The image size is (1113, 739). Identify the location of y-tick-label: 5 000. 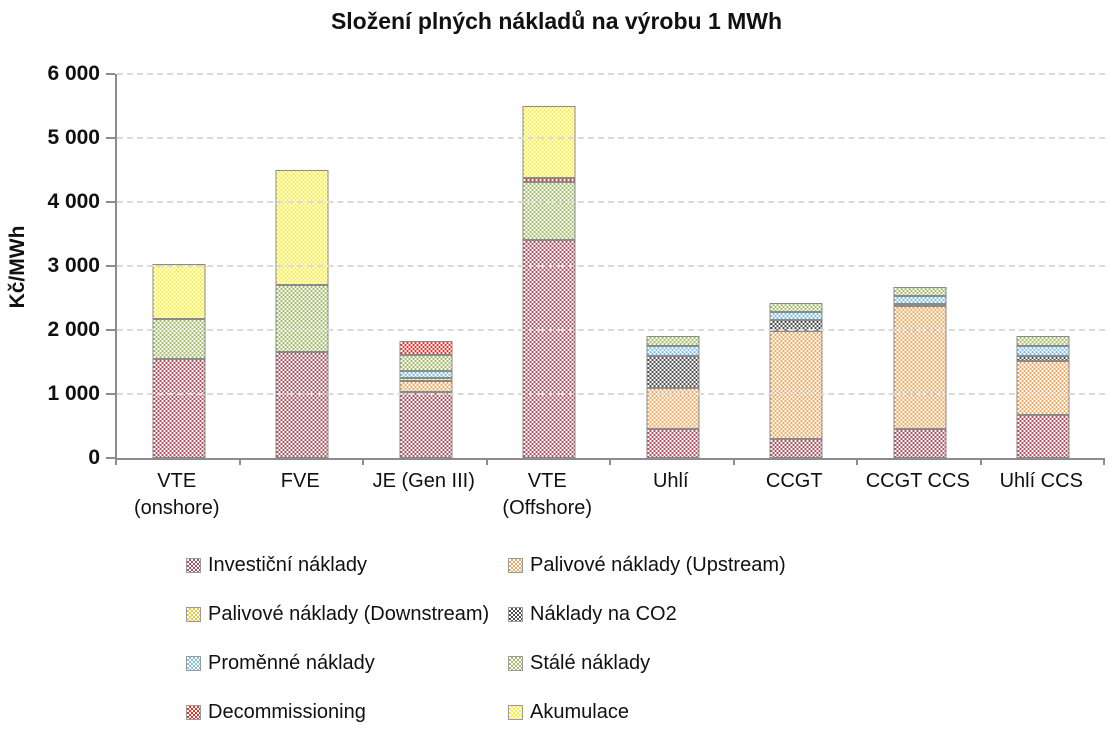
(73, 137).